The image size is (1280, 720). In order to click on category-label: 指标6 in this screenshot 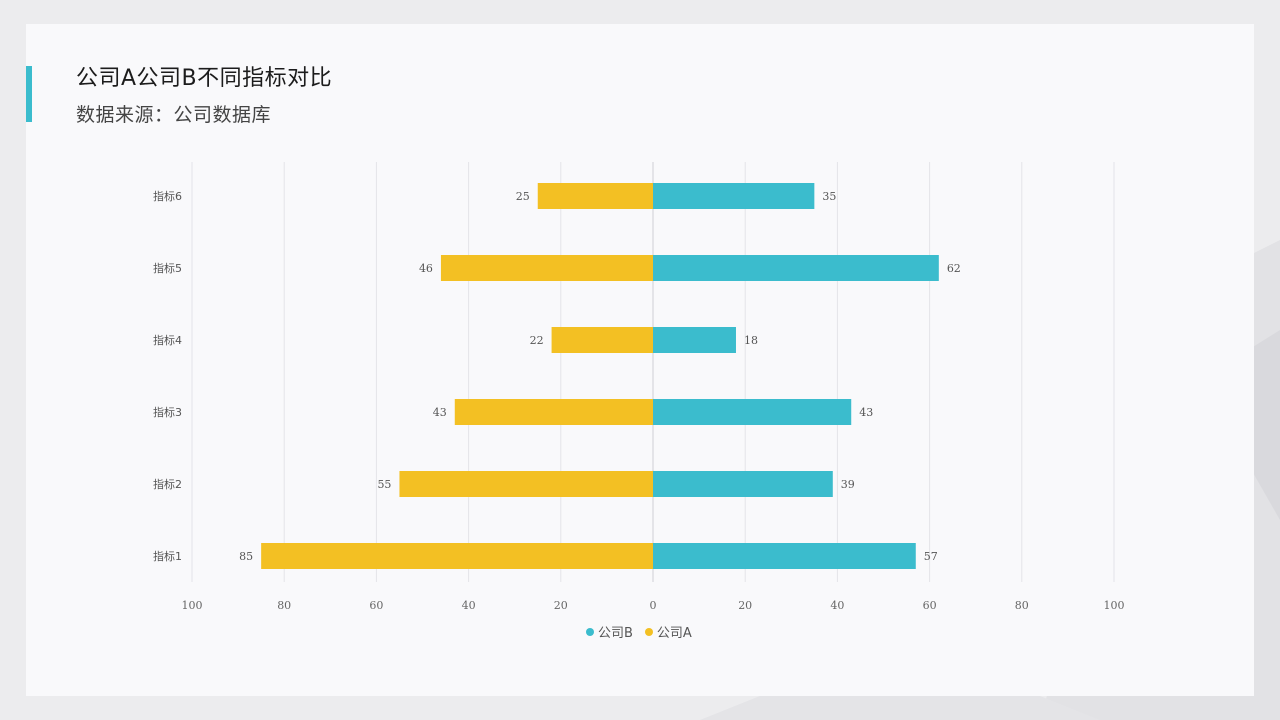, I will do `click(167, 196)`.